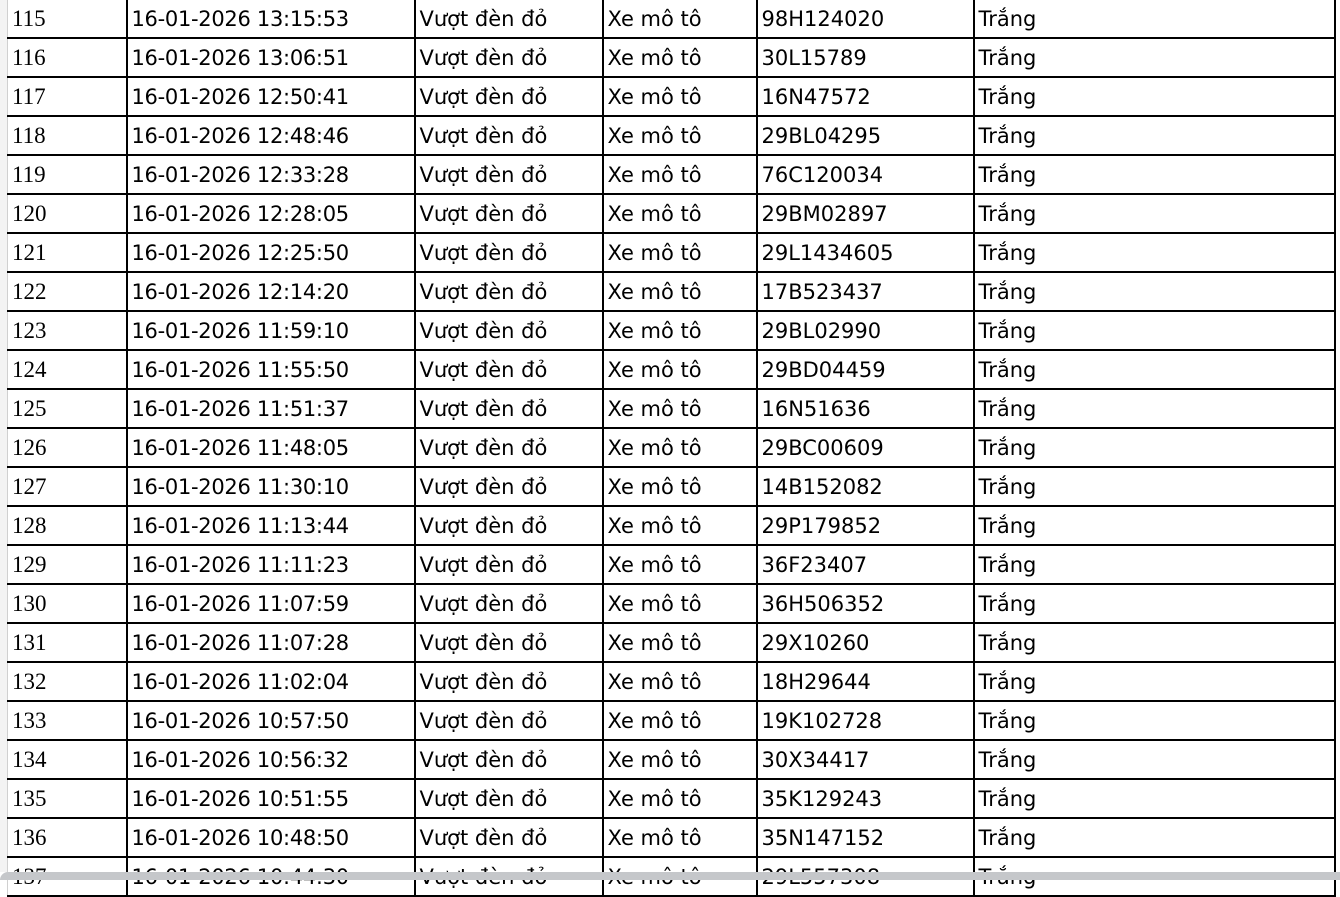  Describe the element at coordinates (67, 57) in the screenshot. I see `row-number-cell: 116` at that location.